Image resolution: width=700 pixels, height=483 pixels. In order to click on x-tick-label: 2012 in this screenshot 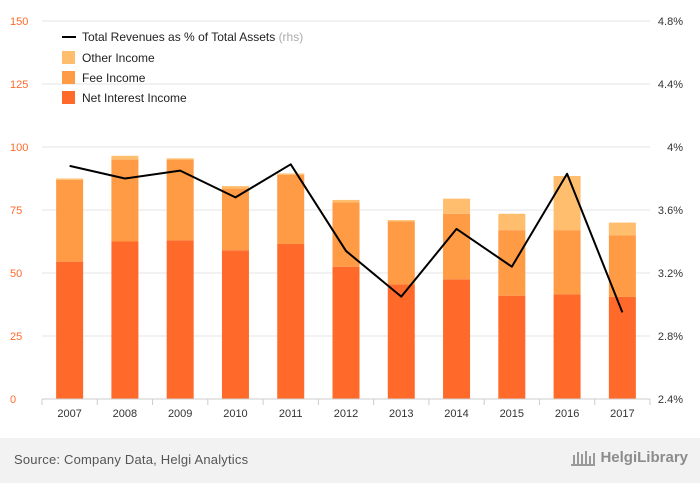, I will do `click(346, 414)`.